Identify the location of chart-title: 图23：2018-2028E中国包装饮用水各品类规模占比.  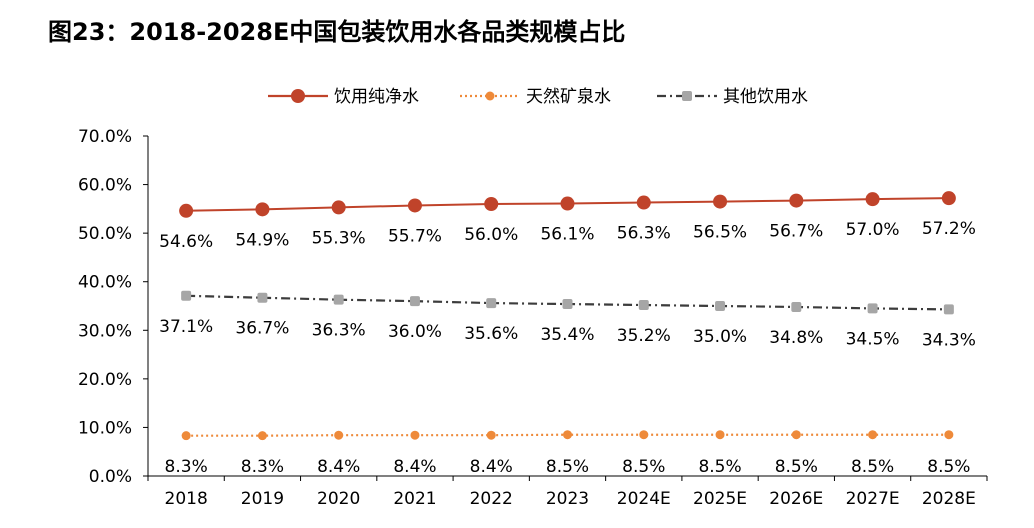
(337, 32).